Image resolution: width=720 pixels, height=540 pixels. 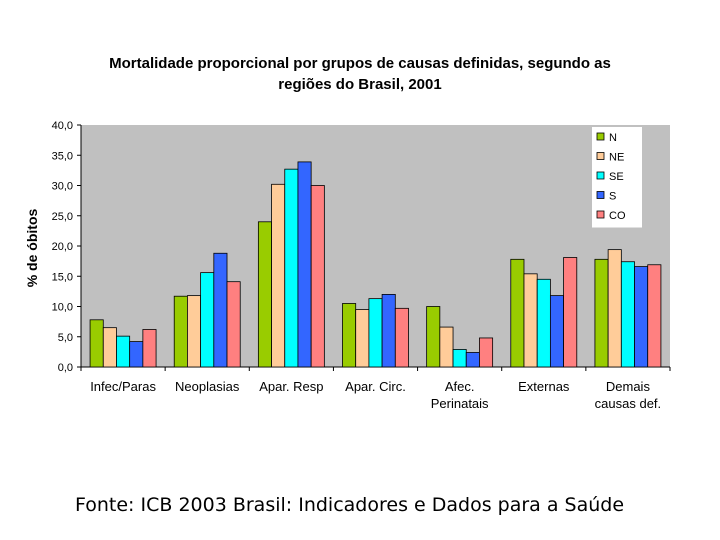 I want to click on legend-label-se: SE, so click(x=616, y=177).